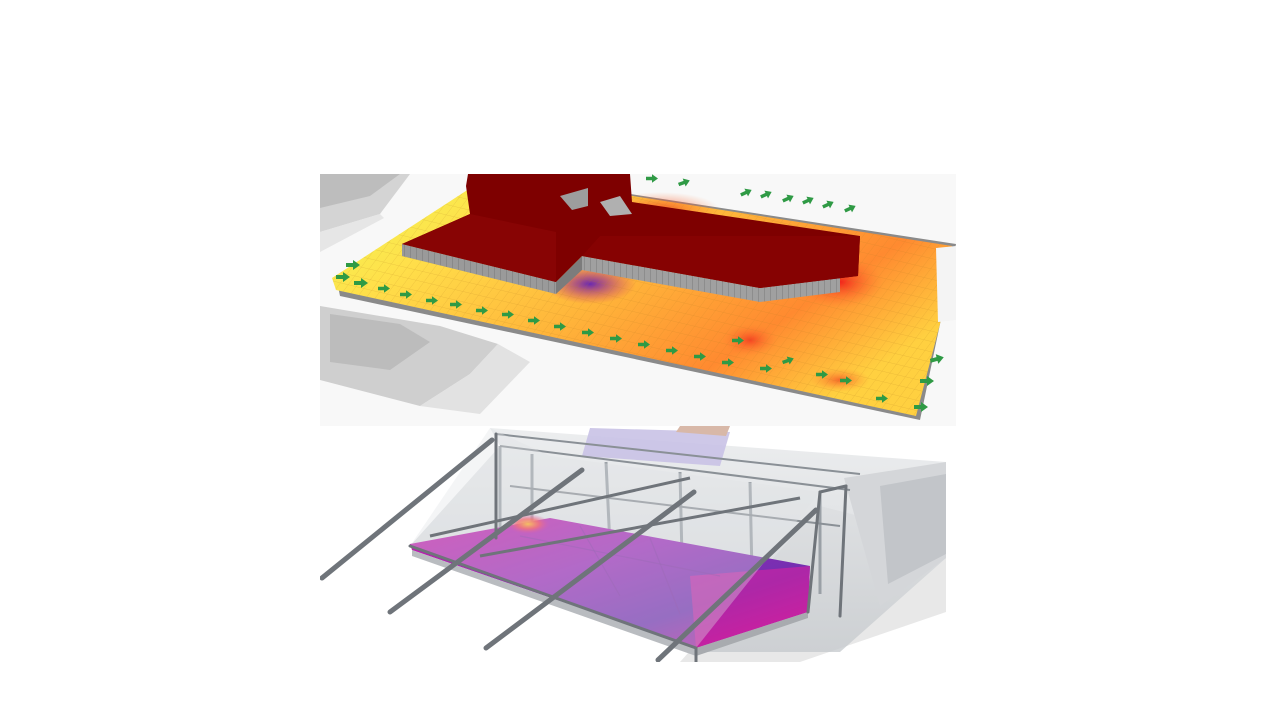  Describe the element at coordinates (365, 213) in the screenshot. I see `neighbor-building-top-left` at that location.